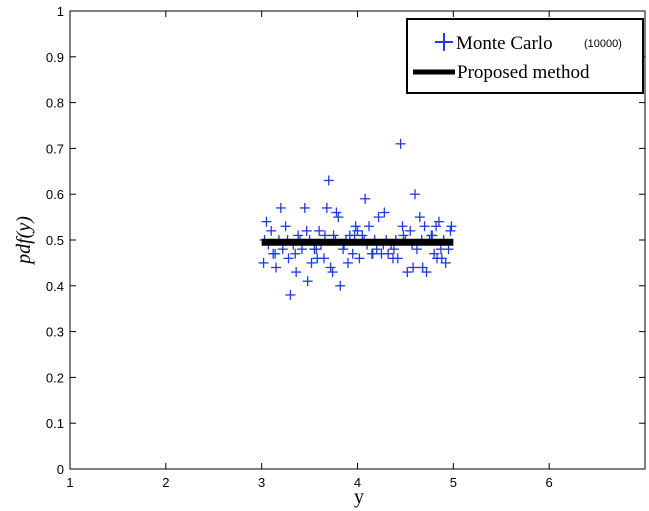 This screenshot has height=511, width=649. What do you see at coordinates (55, 103) in the screenshot?
I see `y-tick-label: 0.8` at bounding box center [55, 103].